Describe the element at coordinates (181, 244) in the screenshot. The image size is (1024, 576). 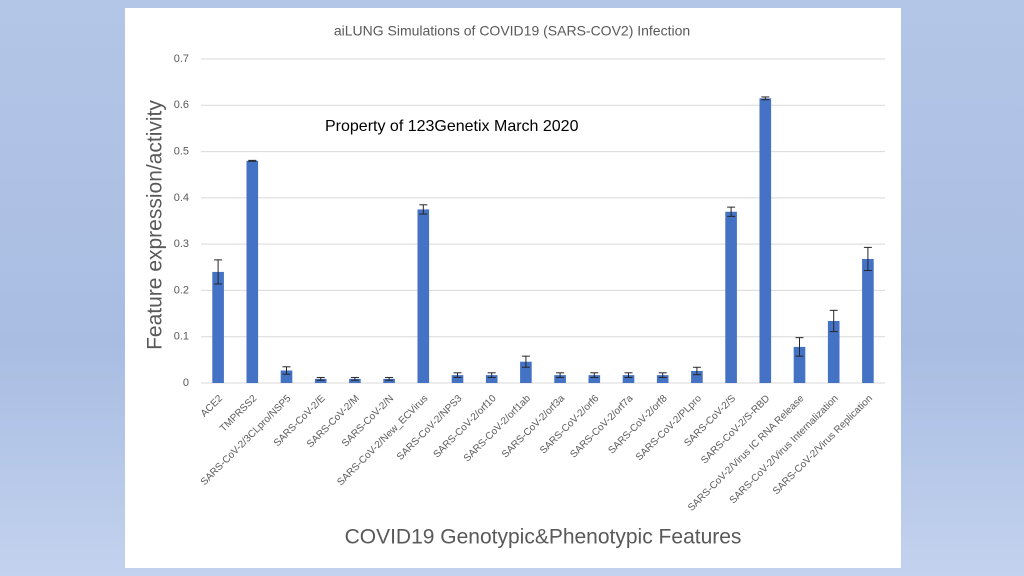
I see `y-tick-label: 0.3` at that location.